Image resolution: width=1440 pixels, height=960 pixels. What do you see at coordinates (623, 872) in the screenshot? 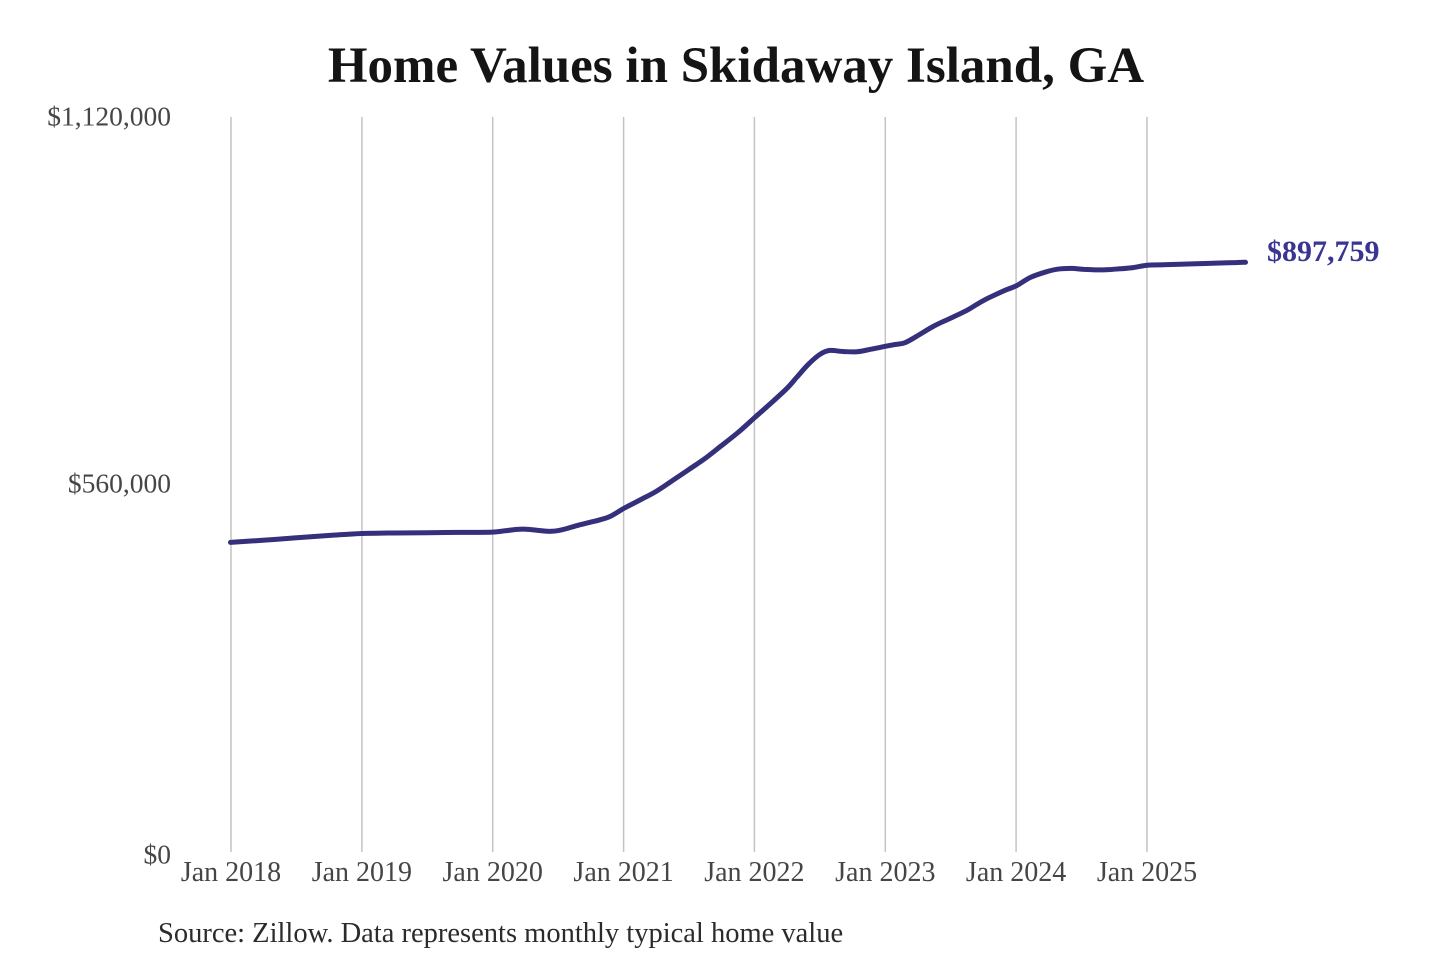
I see `svg-text: Jan 2021` at bounding box center [623, 872].